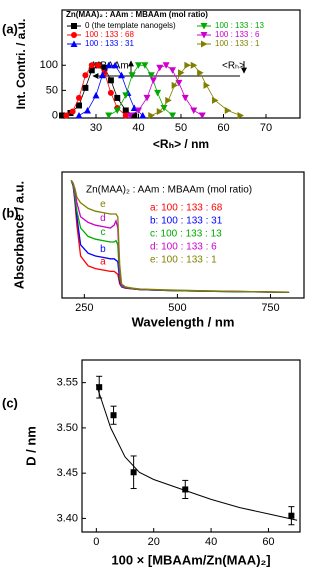 The width and height of the screenshot is (320, 572). What do you see at coordinates (103, 204) in the screenshot?
I see `curve-label: e` at bounding box center [103, 204].